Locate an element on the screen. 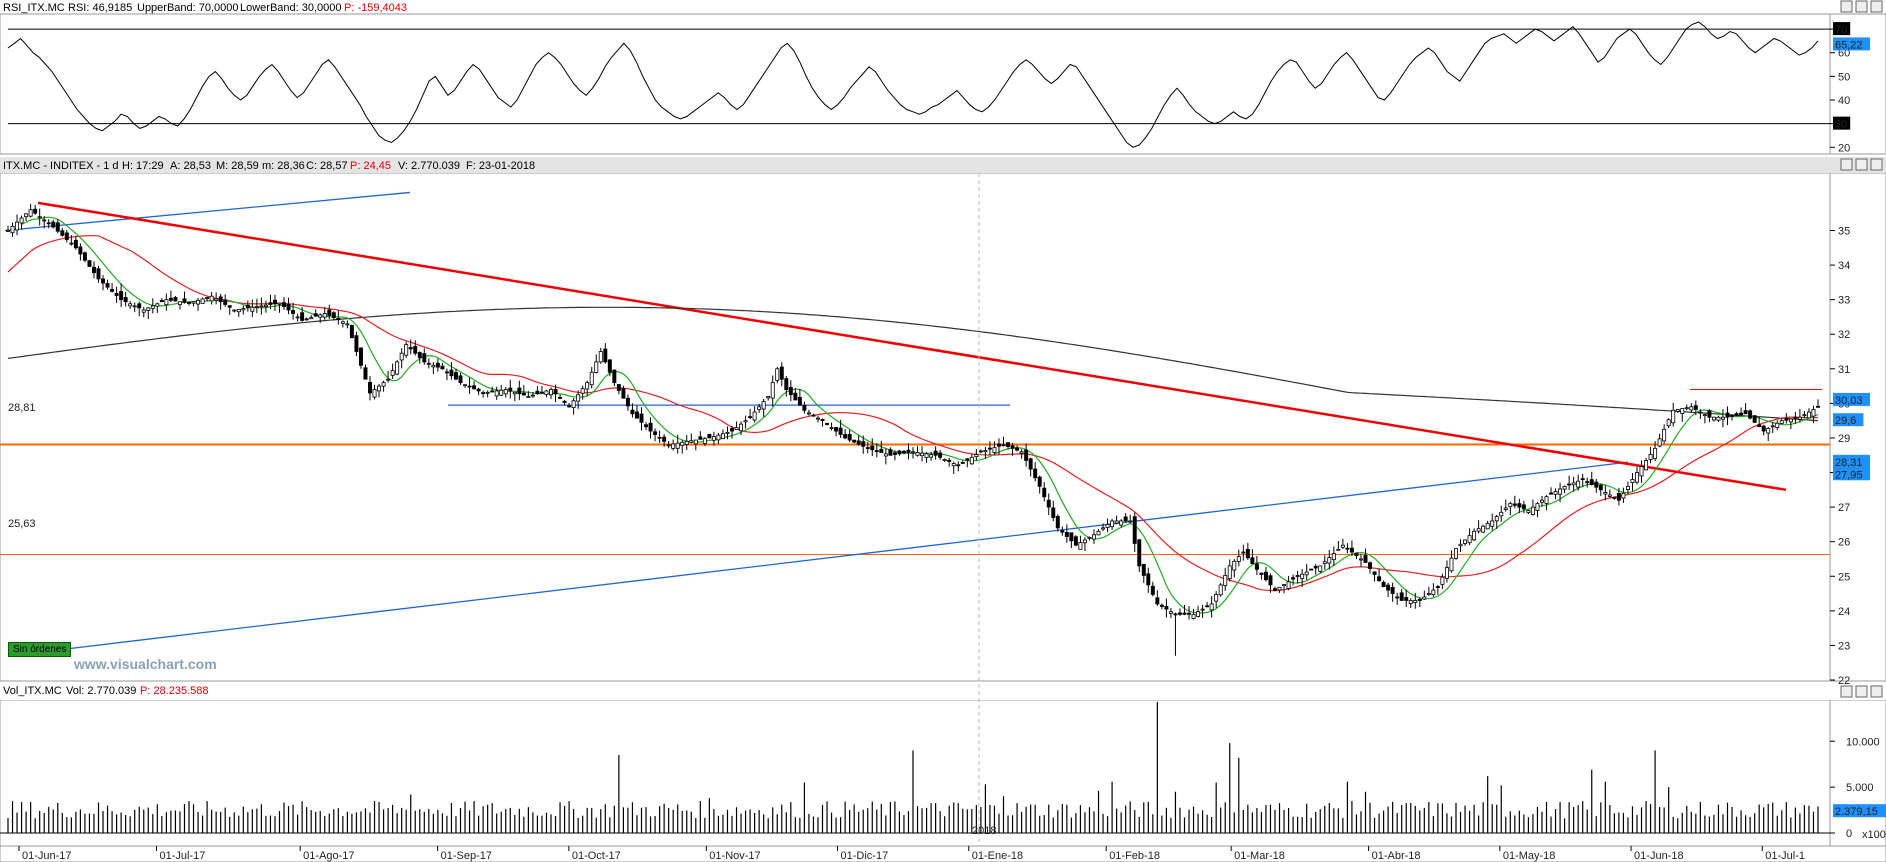  price-tag: 28,31 is located at coordinates (1849, 463).